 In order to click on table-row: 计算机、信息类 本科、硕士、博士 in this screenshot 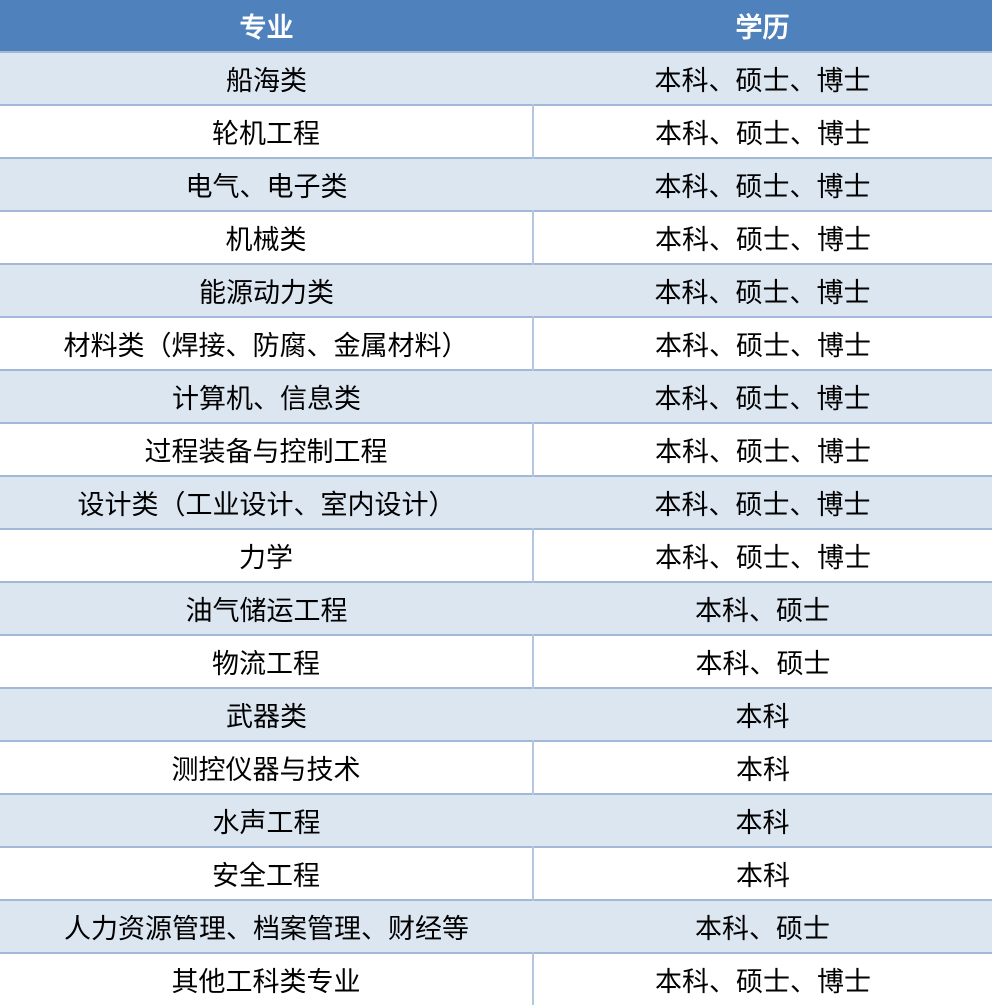, I will do `click(496, 396)`.